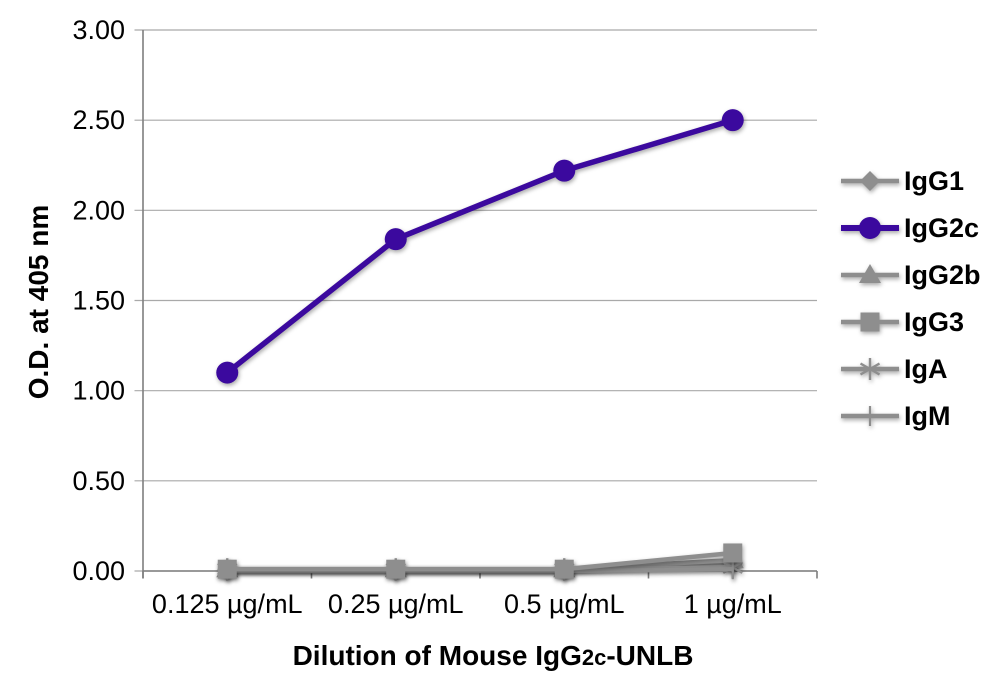 The height and width of the screenshot is (691, 1000). I want to click on legend-marker-IgG1, so click(870, 181).